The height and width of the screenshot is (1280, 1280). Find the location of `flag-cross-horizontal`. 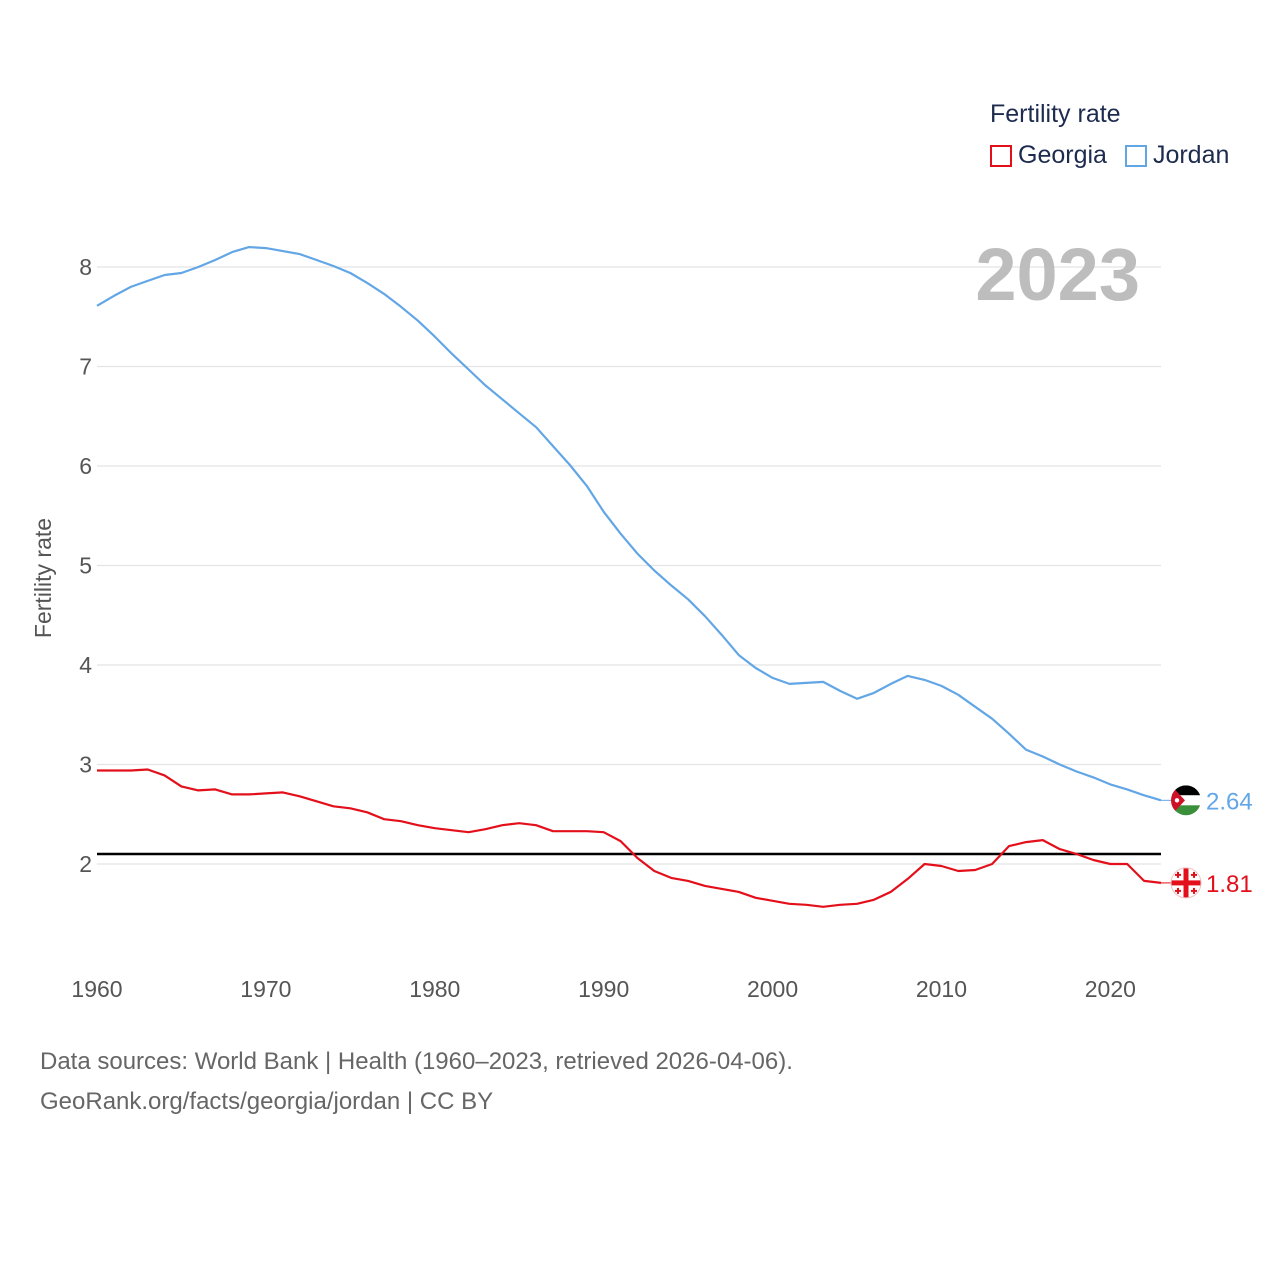

flag-cross-horizontal is located at coordinates (1186, 883).